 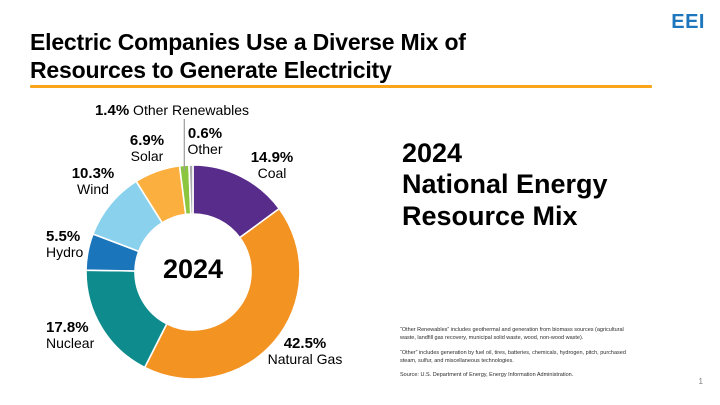 What do you see at coordinates (193, 269) in the screenshot?
I see `donut-center-label: 2024` at bounding box center [193, 269].